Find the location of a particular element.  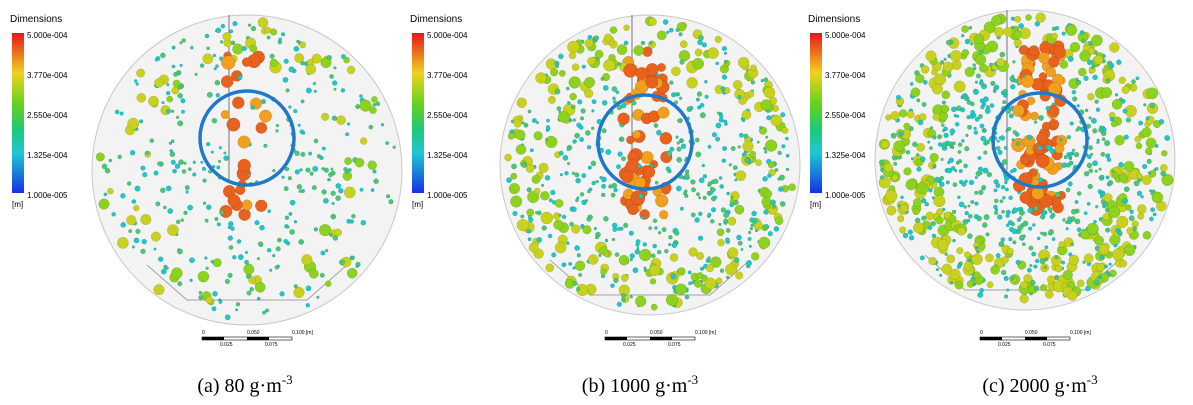

colorbar-tick: 3.770e-004 is located at coordinates (447, 75).